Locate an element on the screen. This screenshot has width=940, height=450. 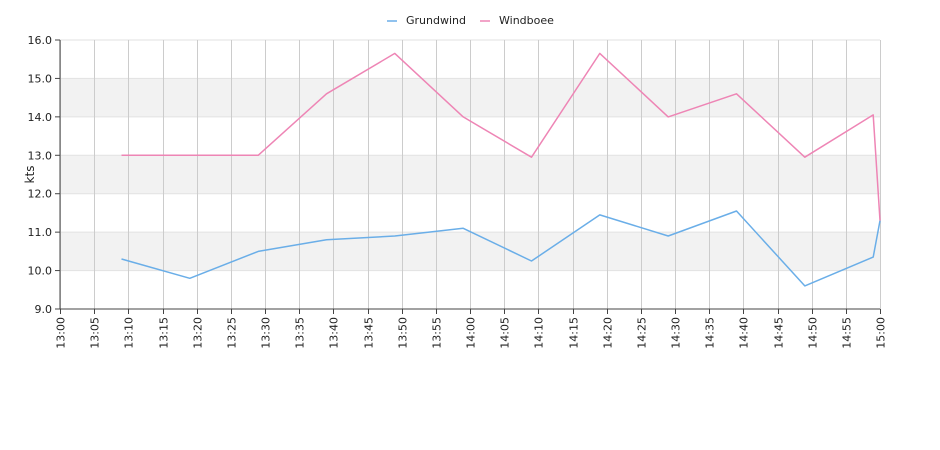
x-tick-label: 13:05 is located at coordinates (95, 333).